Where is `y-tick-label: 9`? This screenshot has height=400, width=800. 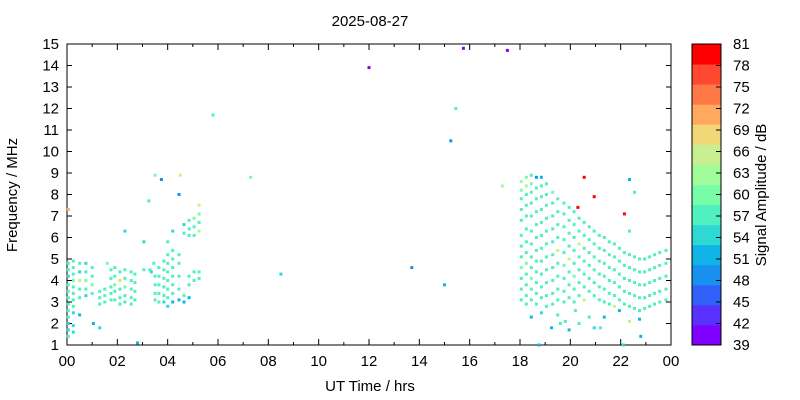 y-tick-label: 9 is located at coordinates (55, 173).